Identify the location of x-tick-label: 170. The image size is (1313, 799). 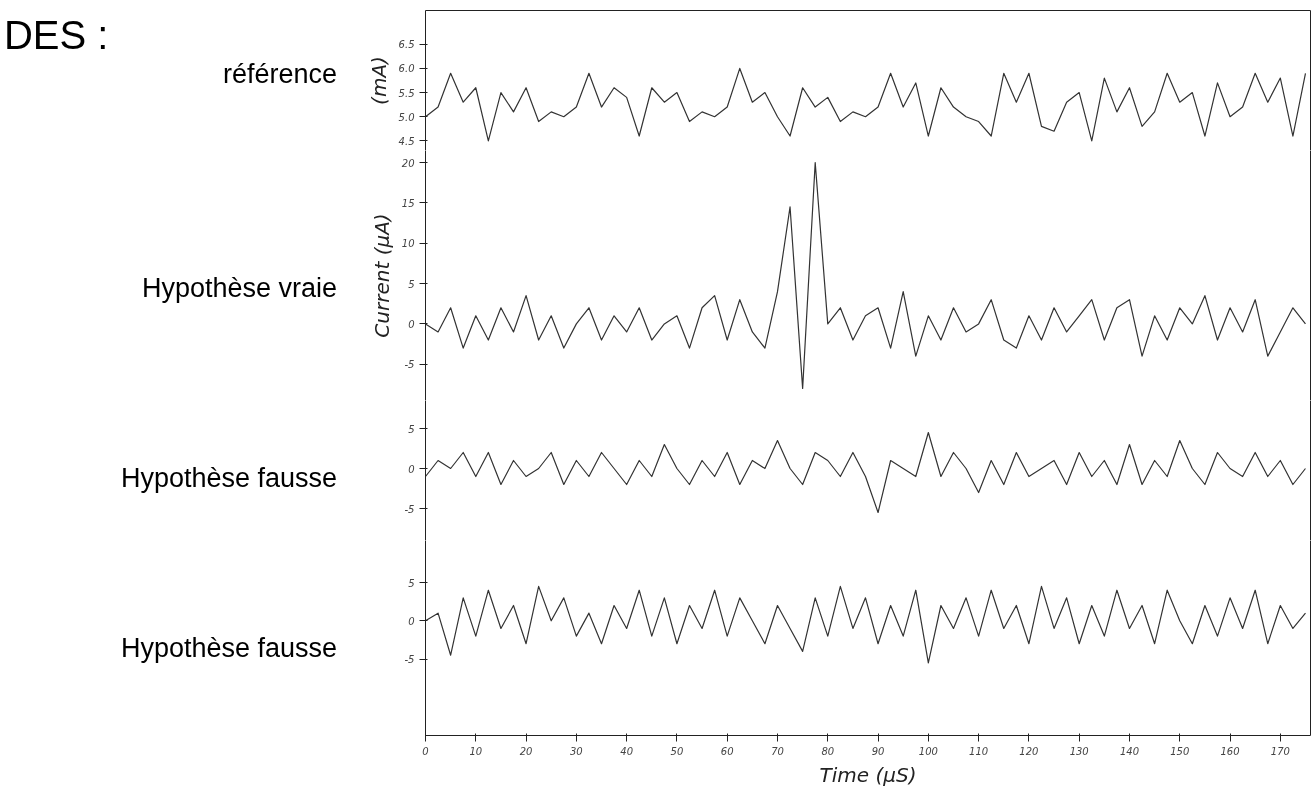
(1280, 751).